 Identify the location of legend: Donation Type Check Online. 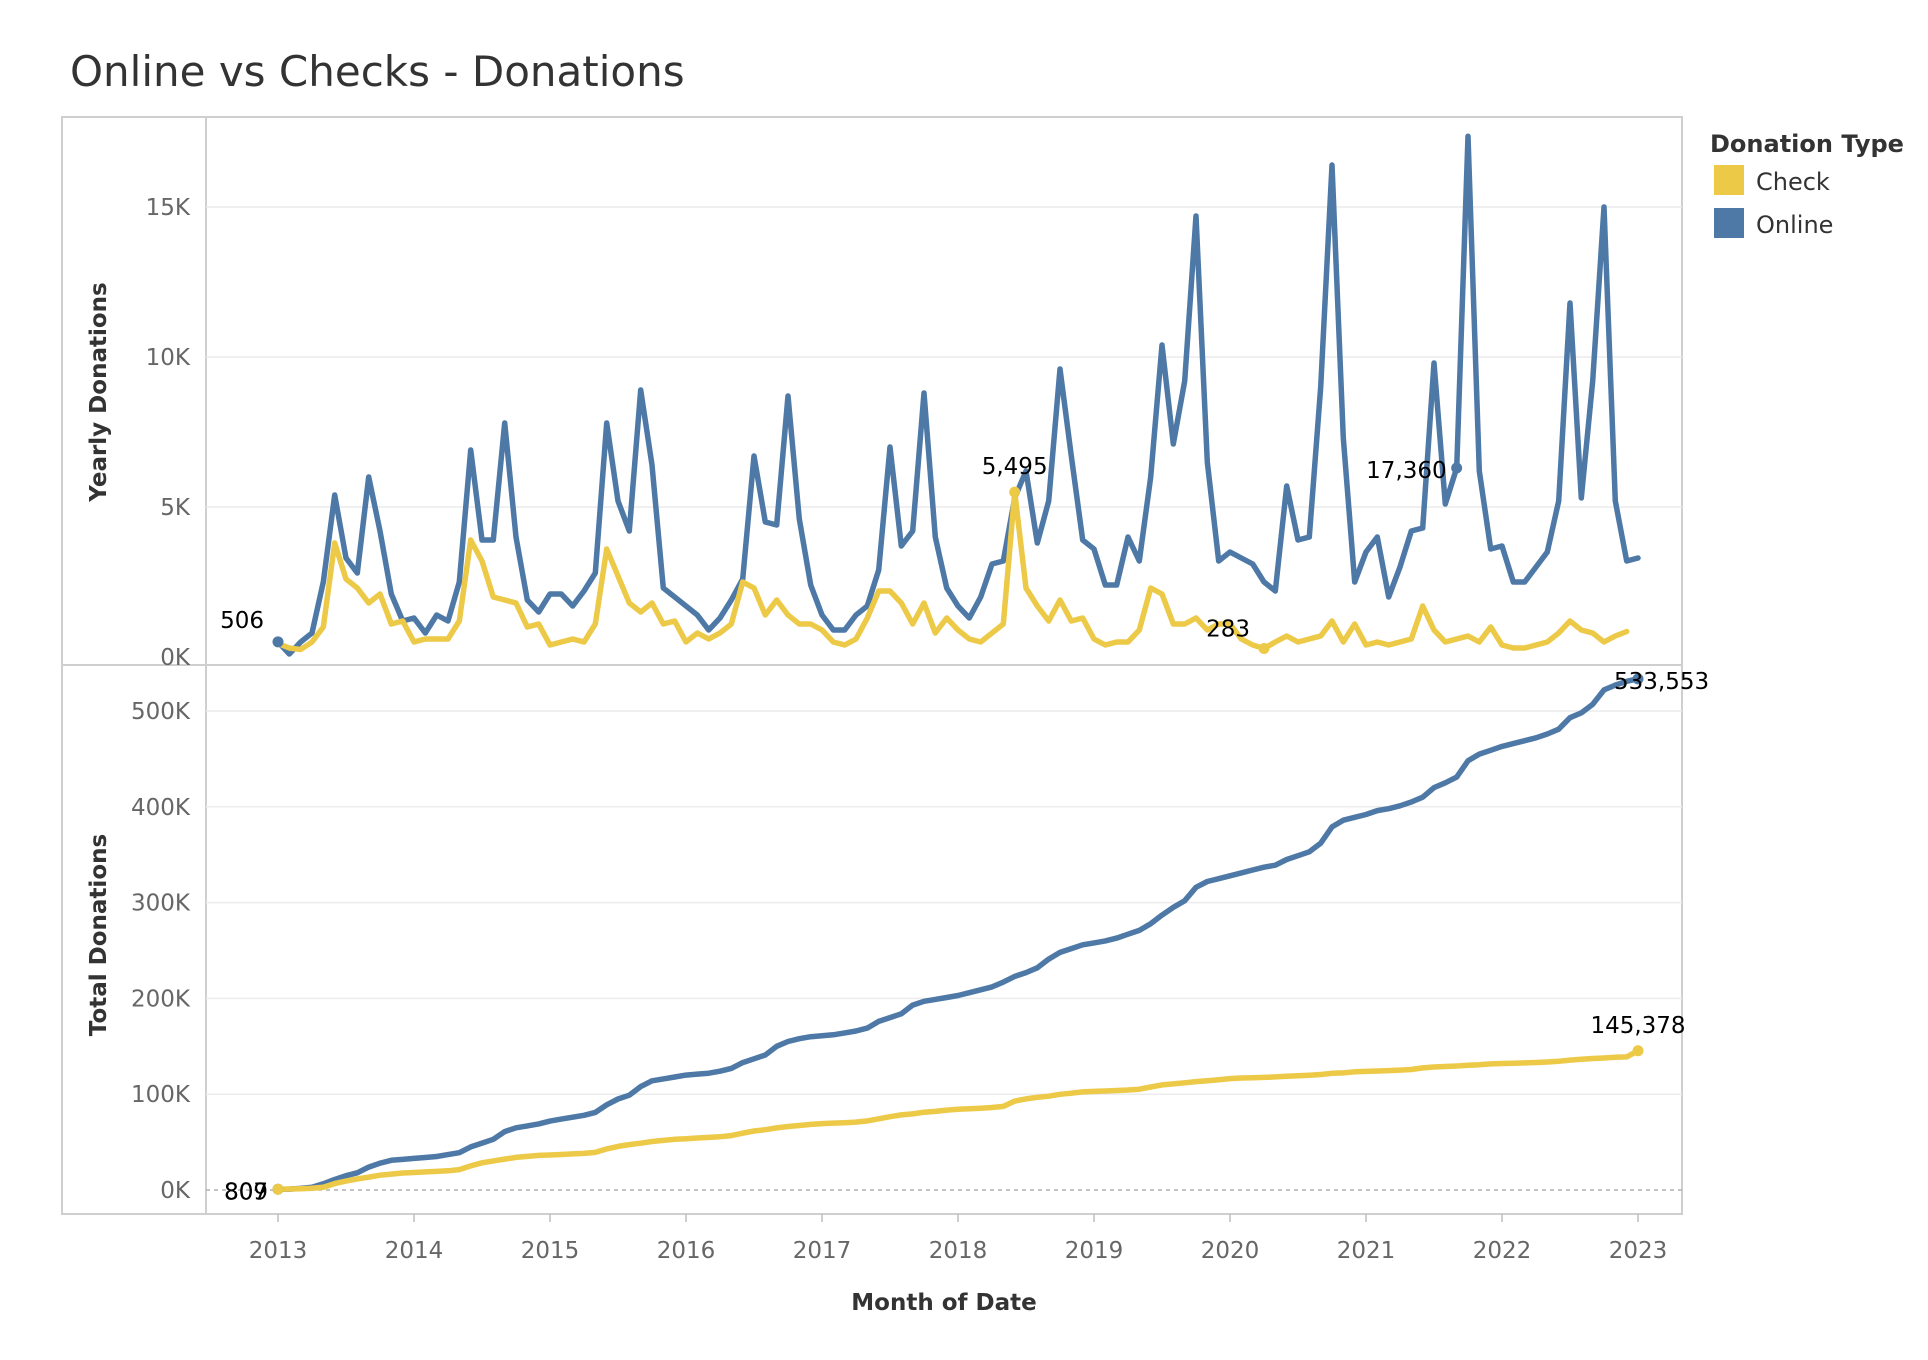
(1807, 184).